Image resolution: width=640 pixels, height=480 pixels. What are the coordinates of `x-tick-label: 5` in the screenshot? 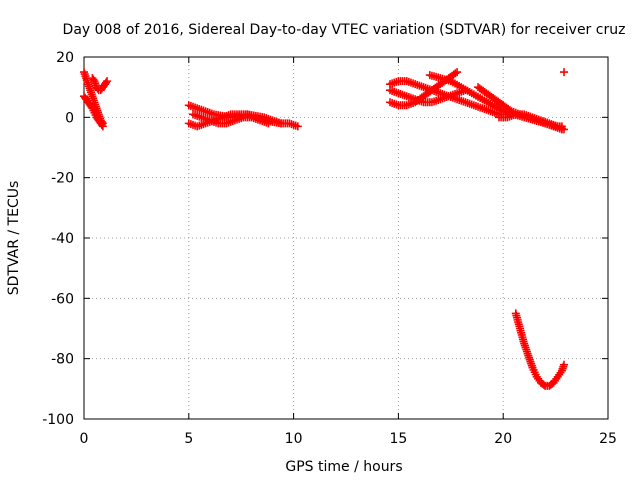 It's located at (188, 439).